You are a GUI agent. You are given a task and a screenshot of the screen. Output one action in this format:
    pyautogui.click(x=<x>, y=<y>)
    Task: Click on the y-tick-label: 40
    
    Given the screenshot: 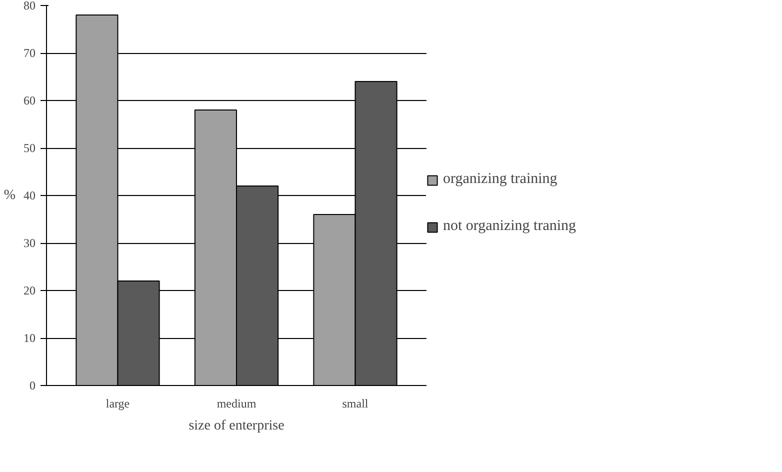 What is the action you would take?
    pyautogui.click(x=30, y=195)
    